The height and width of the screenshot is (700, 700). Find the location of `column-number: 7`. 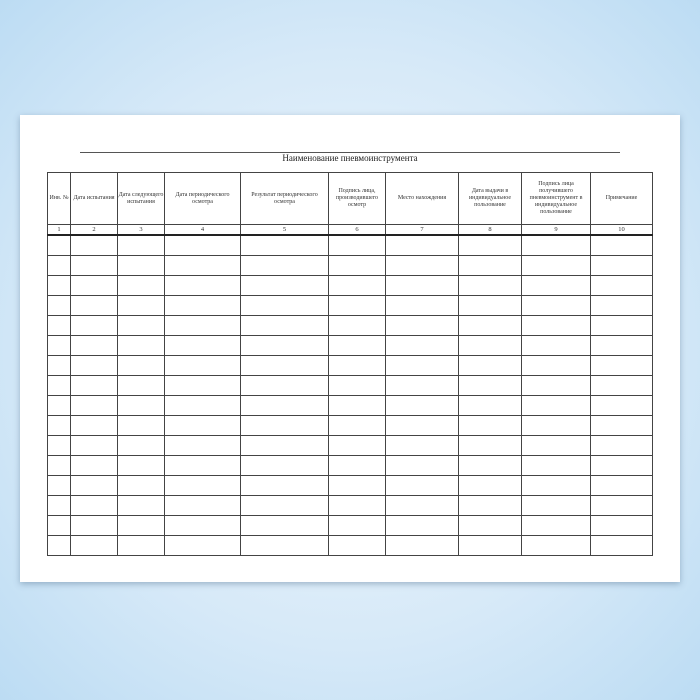

column-number: 7 is located at coordinates (422, 230).